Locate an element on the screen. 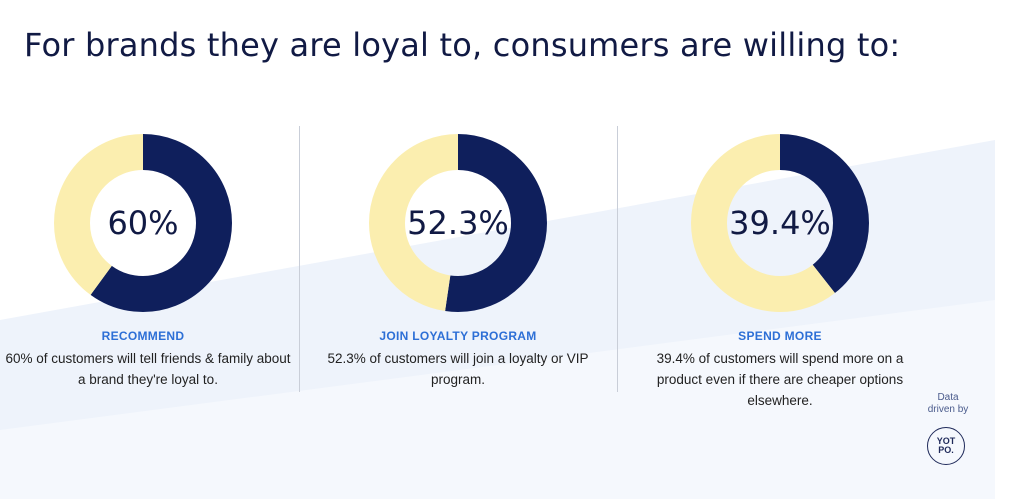 The image size is (1011, 499). yotpo-logo: YOT PO. is located at coordinates (946, 446).